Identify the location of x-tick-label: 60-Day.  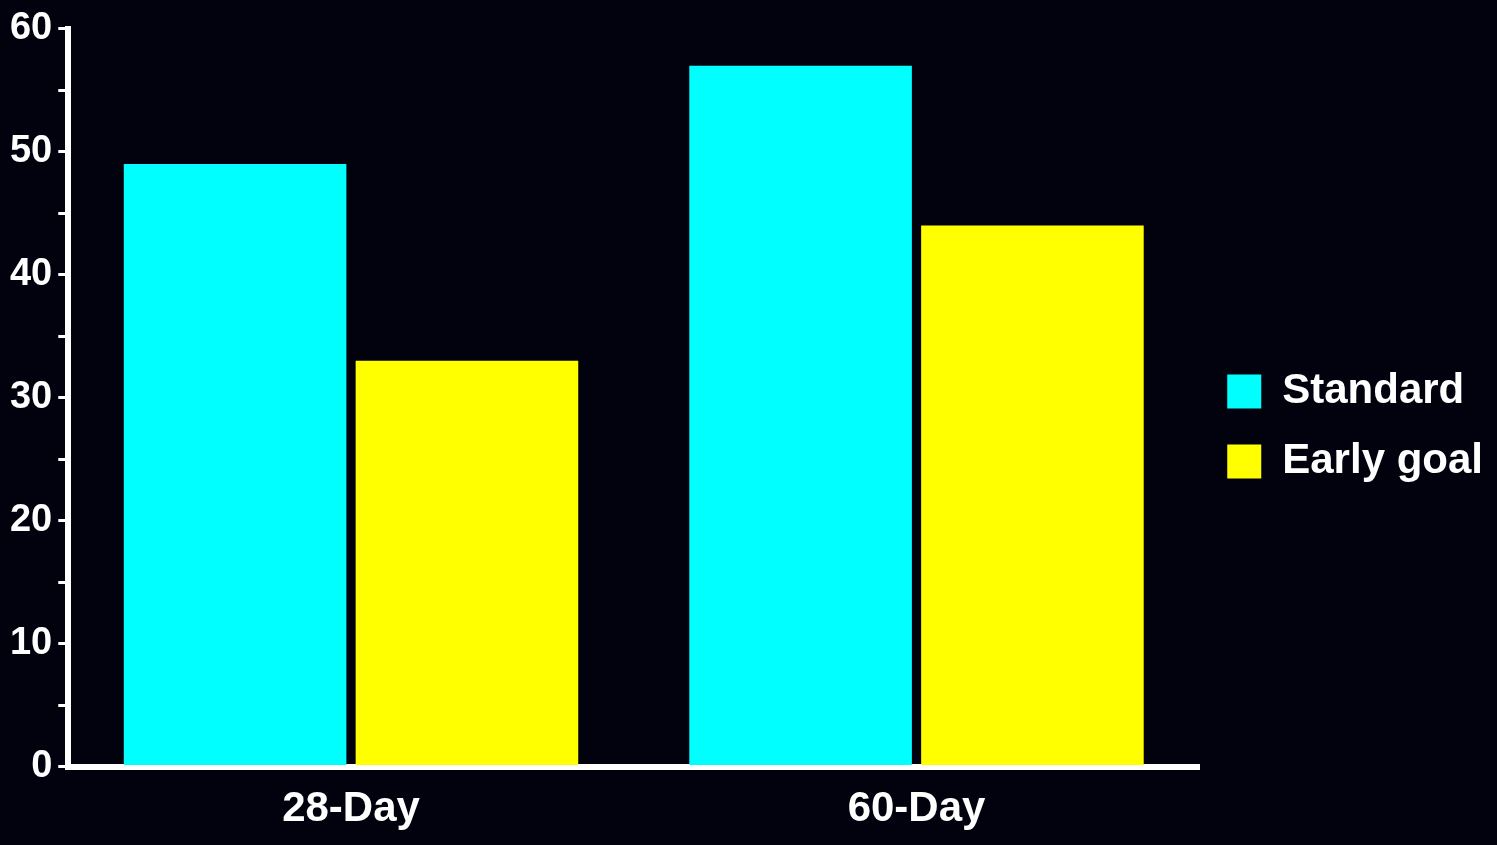
(917, 807).